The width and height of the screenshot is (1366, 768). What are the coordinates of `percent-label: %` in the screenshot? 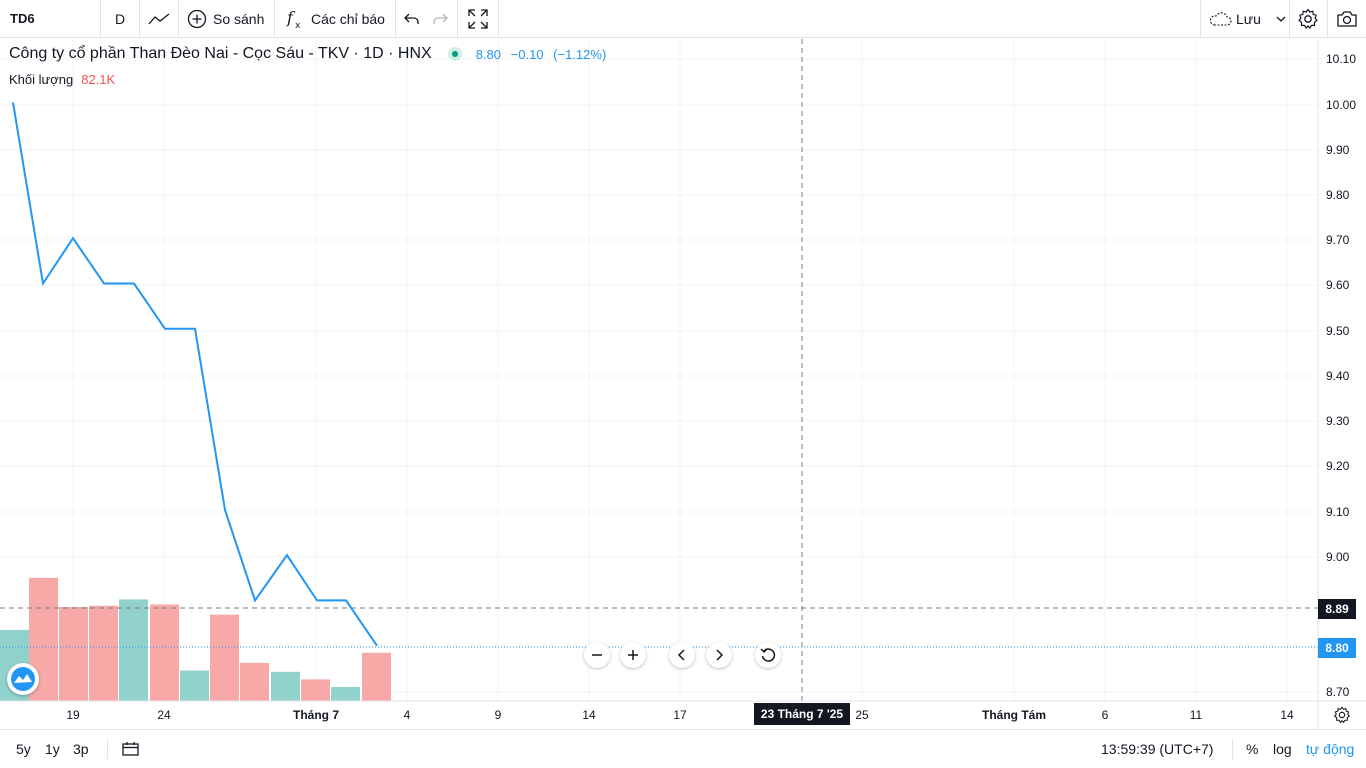 It's located at (1252, 749).